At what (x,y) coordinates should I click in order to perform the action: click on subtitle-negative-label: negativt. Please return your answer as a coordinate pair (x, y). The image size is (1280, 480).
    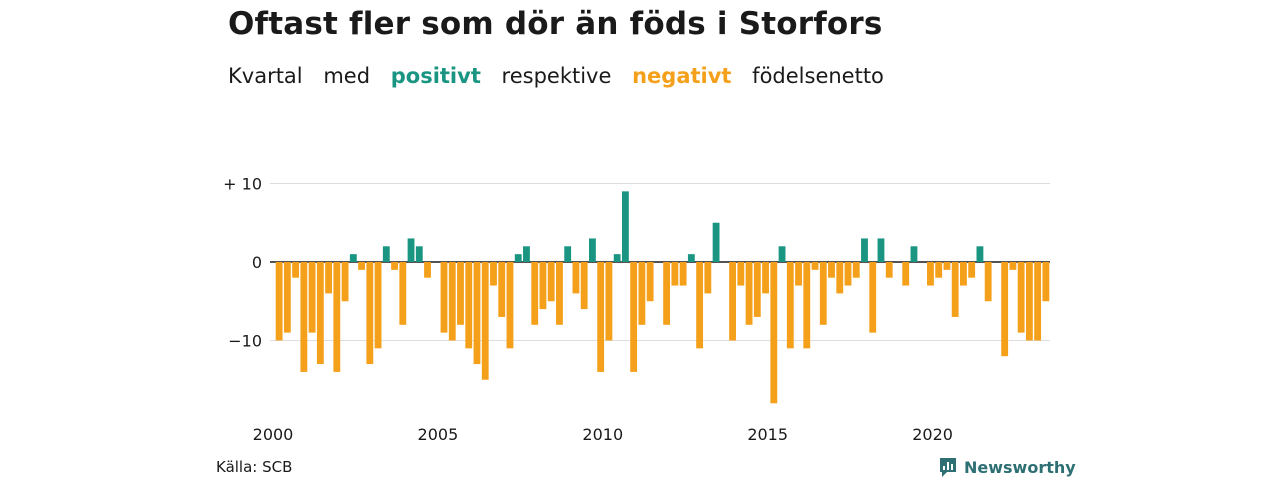
    Looking at the image, I should click on (682, 76).